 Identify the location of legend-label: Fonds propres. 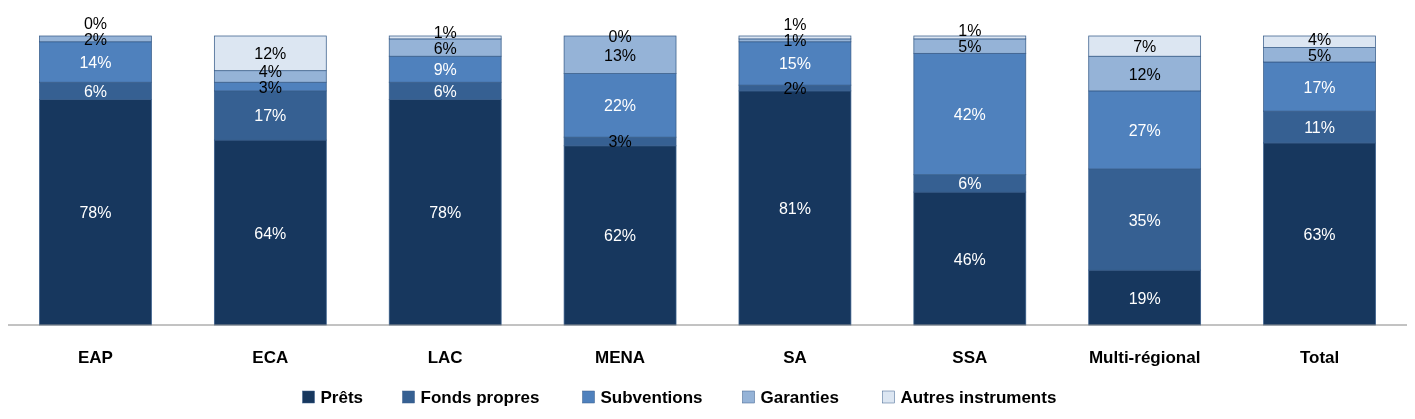
(480, 397).